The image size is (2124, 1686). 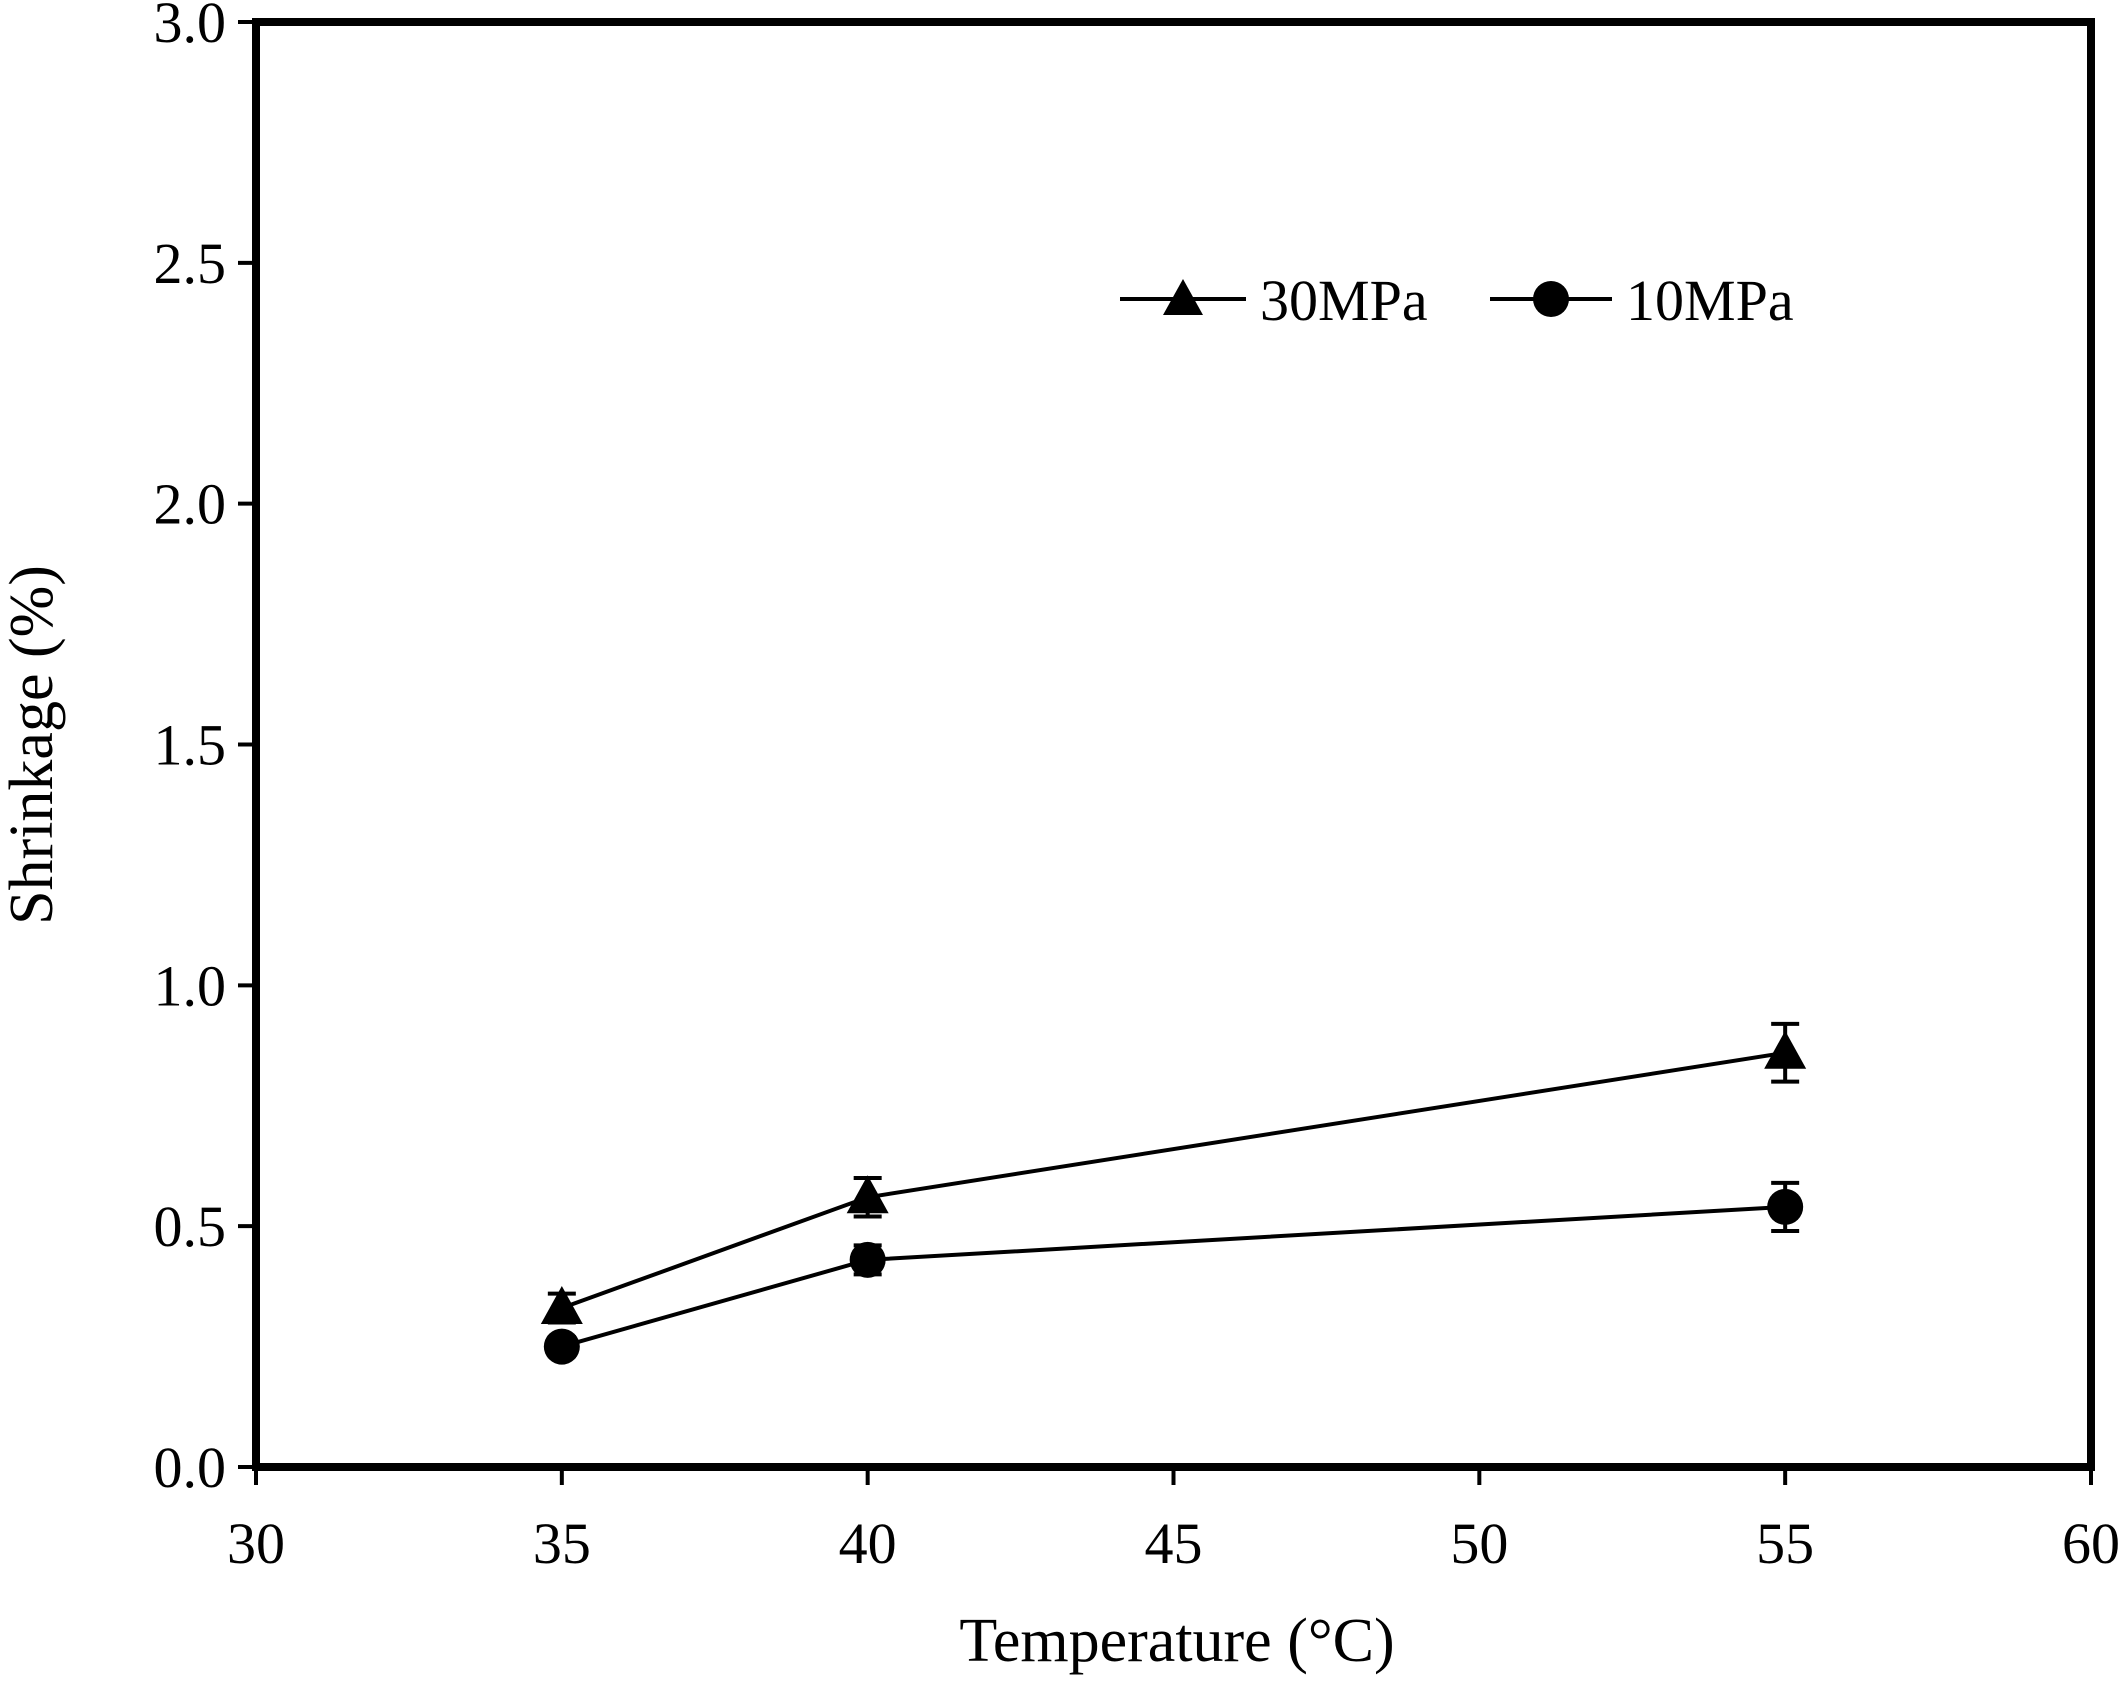 What do you see at coordinates (1551, 299) in the screenshot?
I see `legend-circle-marker` at bounding box center [1551, 299].